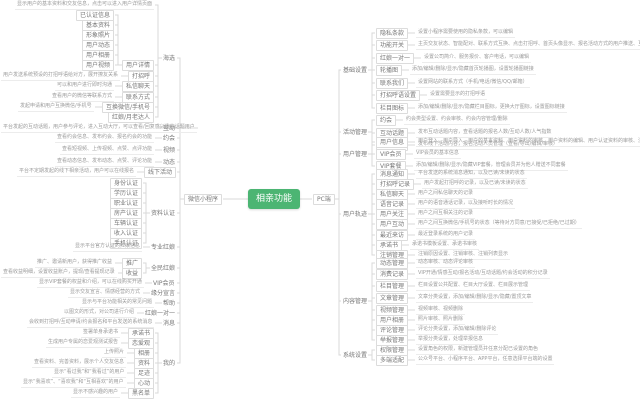 This screenshot has width=640, height=400. I want to click on note-lbt-note: 添加/编辑/删除/显示/隐藏首页轮播图，设置轮播图链接, so click(473, 70).